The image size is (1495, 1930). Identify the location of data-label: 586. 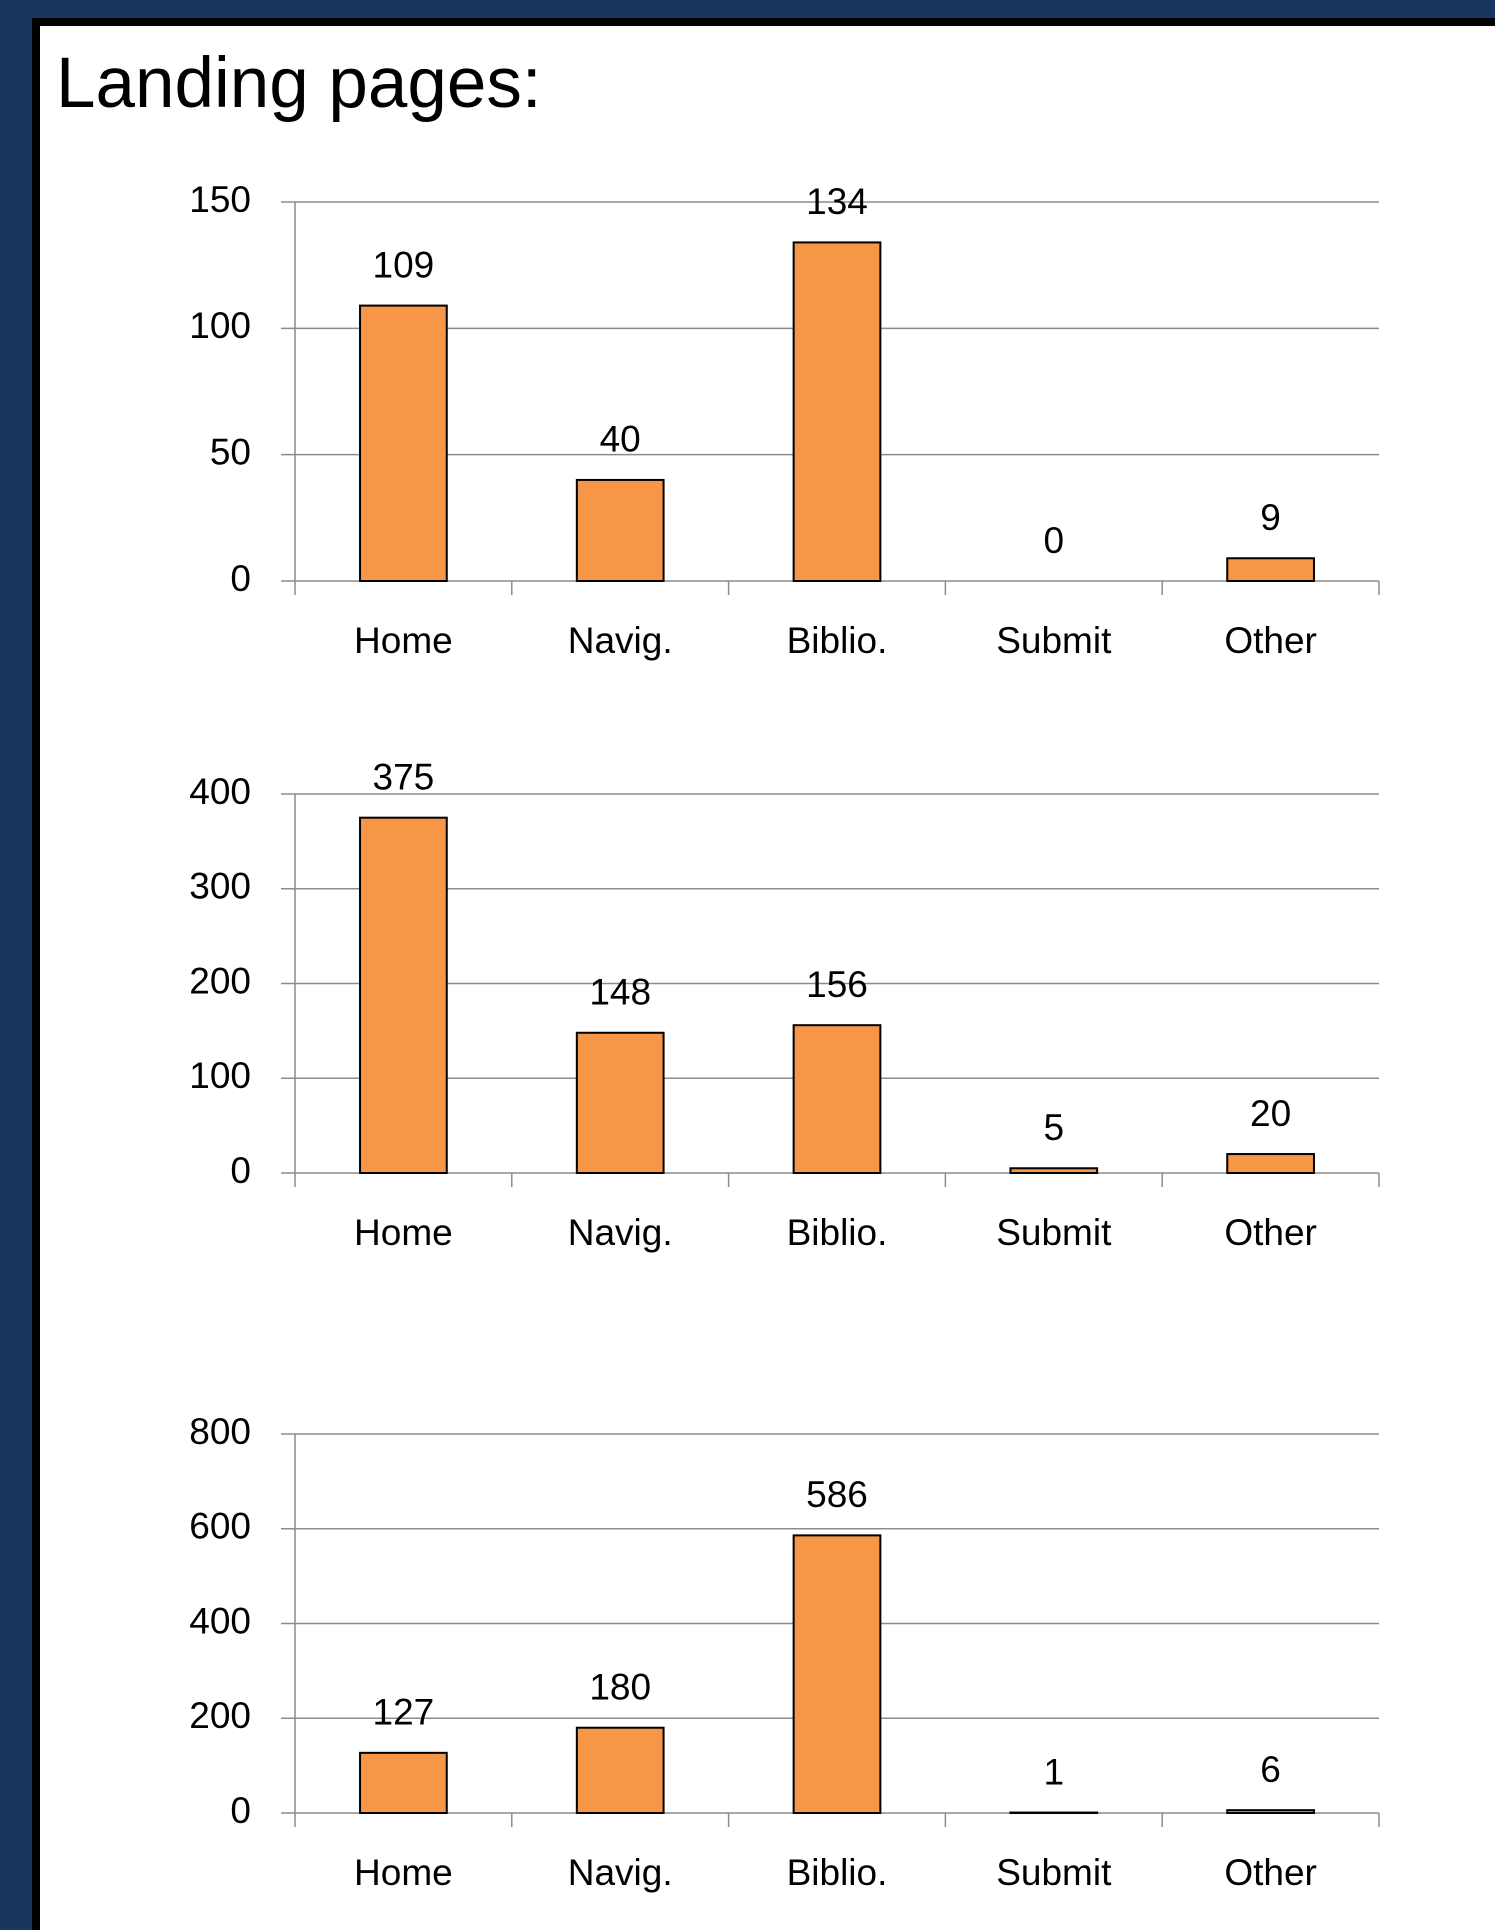
(837, 1494).